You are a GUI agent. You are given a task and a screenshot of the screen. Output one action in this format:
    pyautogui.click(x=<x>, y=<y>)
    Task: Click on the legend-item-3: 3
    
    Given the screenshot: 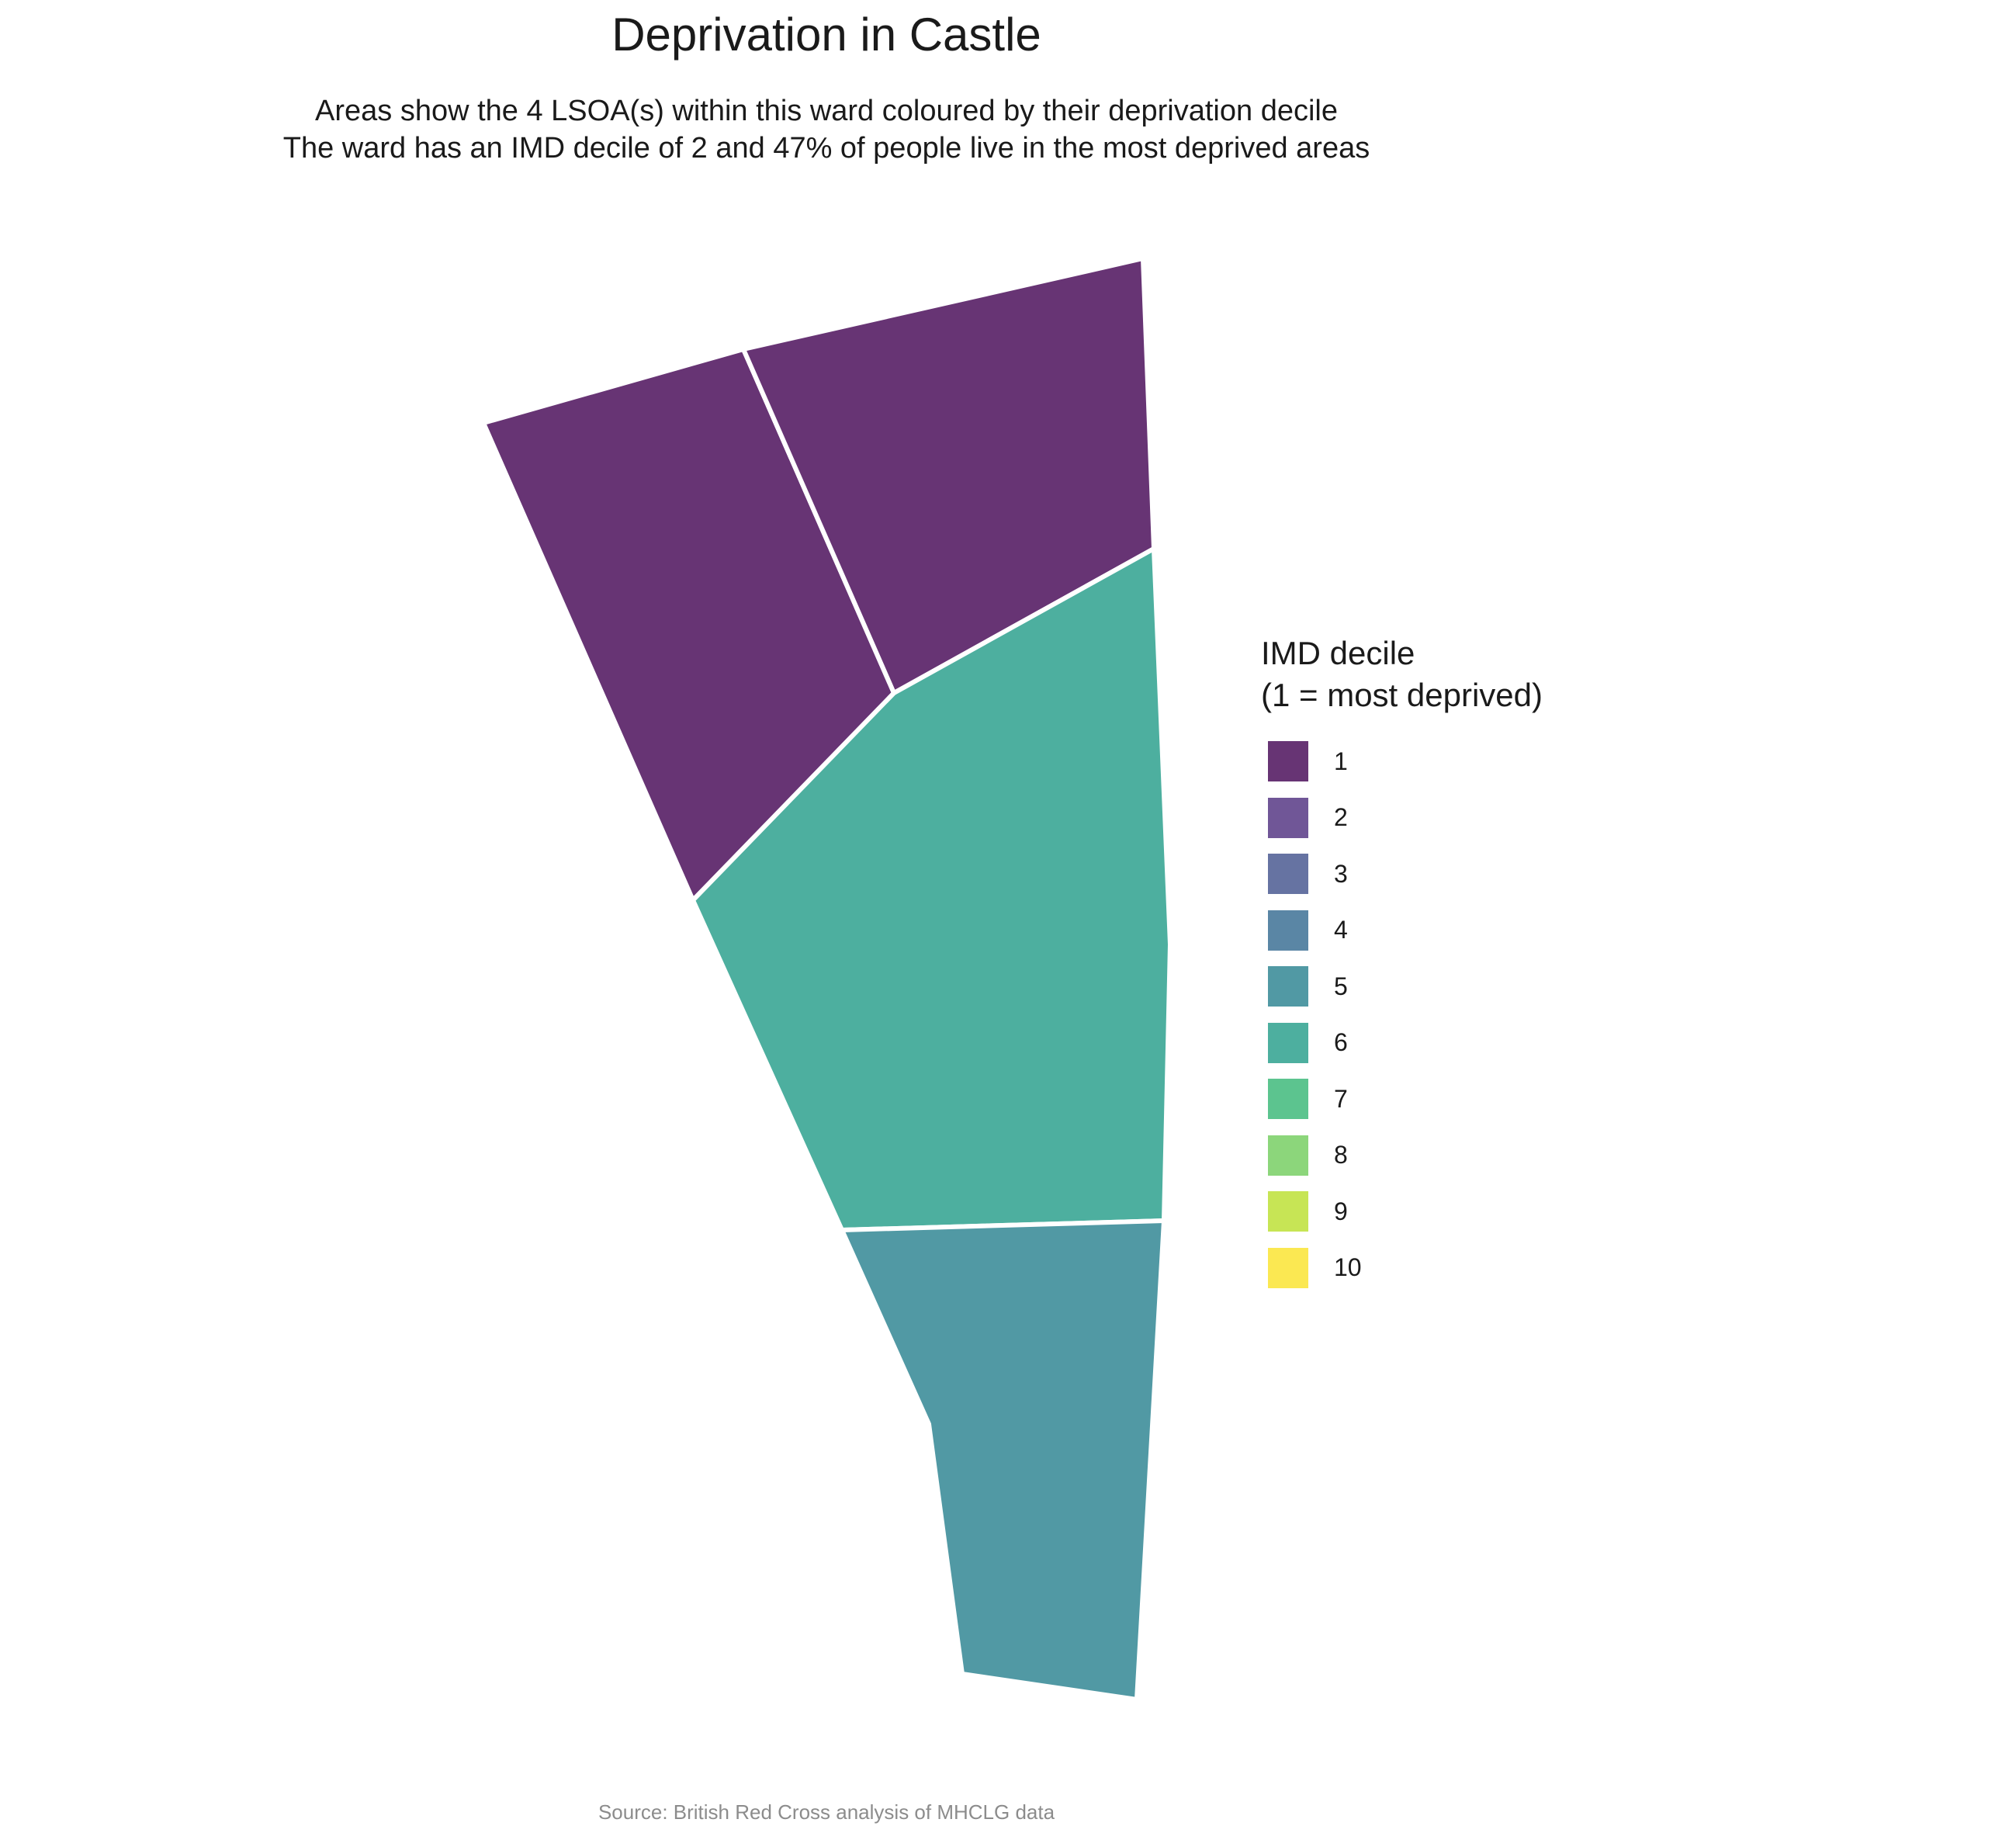 What is the action you would take?
    pyautogui.click(x=1402, y=874)
    